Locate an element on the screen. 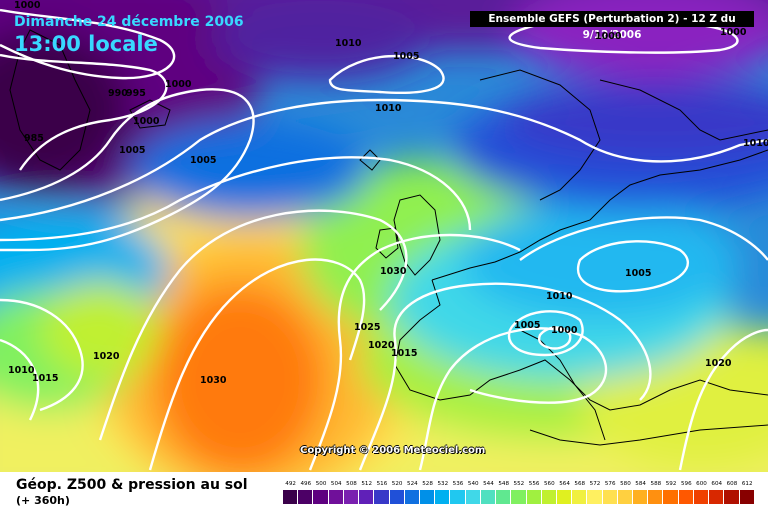  forecast-time: 13:00 locale is located at coordinates (86, 44).